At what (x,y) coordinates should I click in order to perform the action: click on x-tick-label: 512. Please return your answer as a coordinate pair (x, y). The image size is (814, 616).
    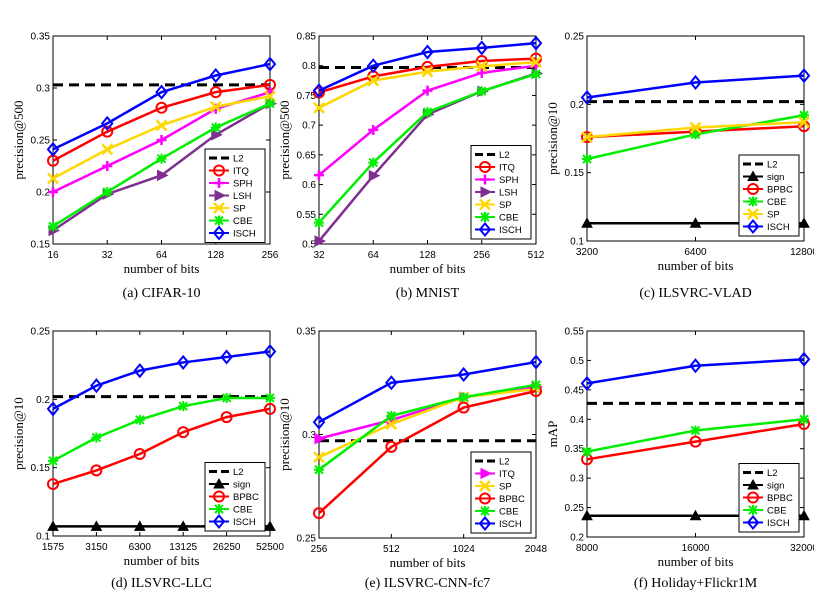
    Looking at the image, I should click on (536, 255).